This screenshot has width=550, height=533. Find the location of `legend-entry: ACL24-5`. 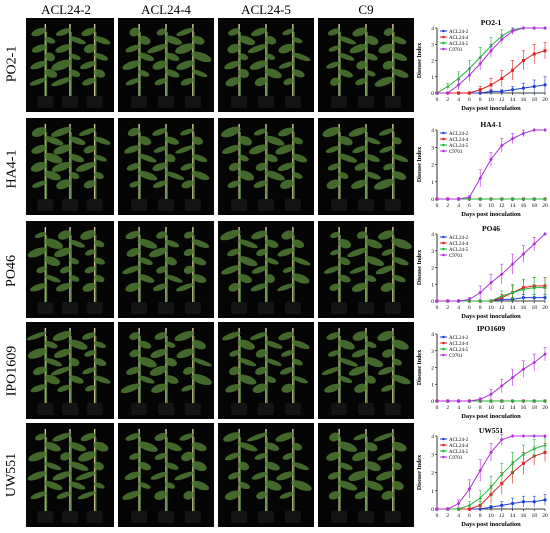

legend-entry: ACL24-5 is located at coordinates (459, 146).